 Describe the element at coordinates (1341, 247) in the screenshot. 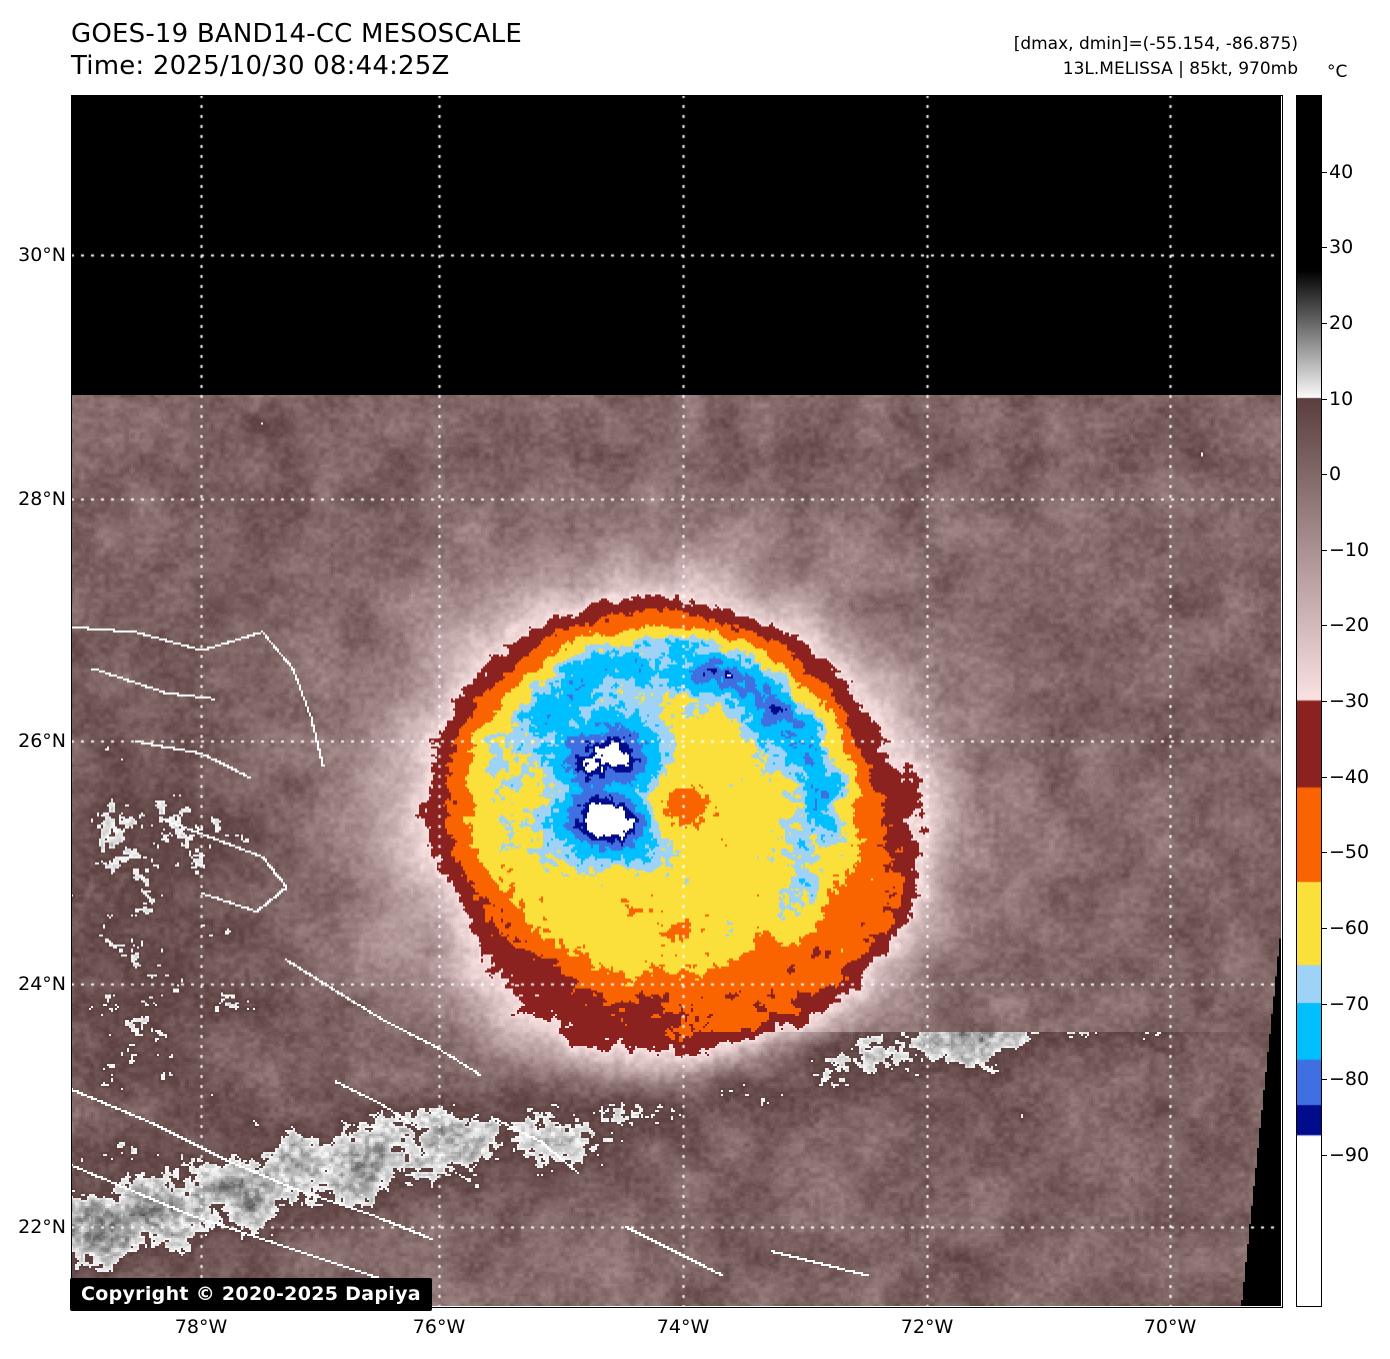

I see `colorbar-label-30: 30` at that location.